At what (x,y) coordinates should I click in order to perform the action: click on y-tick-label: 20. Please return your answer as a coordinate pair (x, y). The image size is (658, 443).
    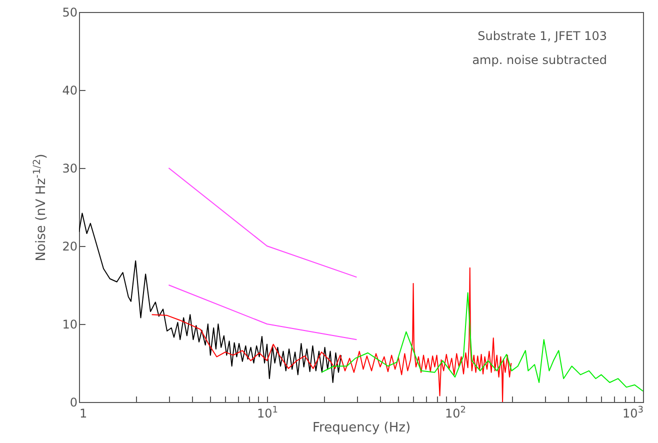
    Looking at the image, I should click on (70, 247).